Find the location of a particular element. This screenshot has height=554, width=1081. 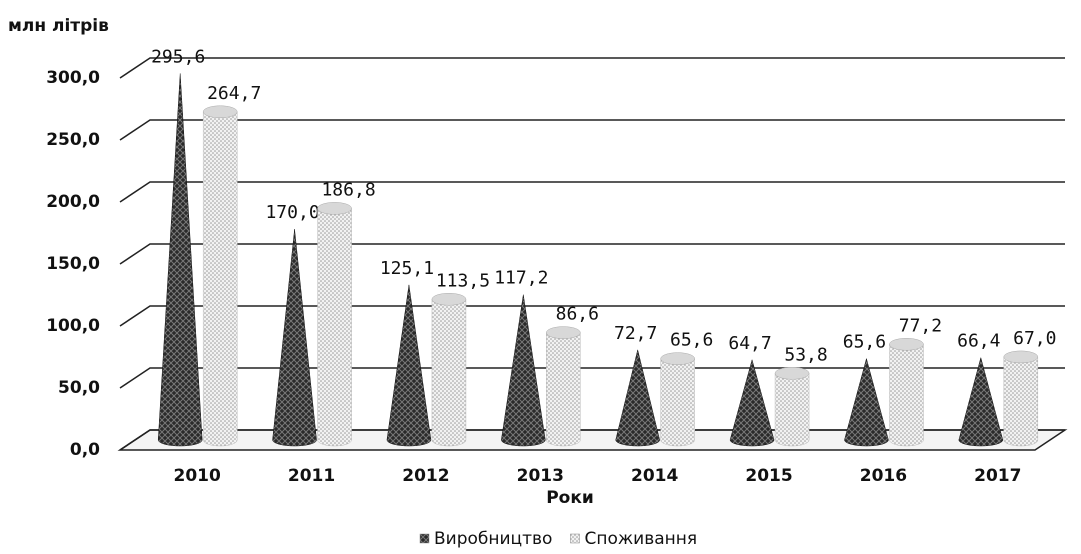

y-tick-label: 250,0 is located at coordinates (73, 140).